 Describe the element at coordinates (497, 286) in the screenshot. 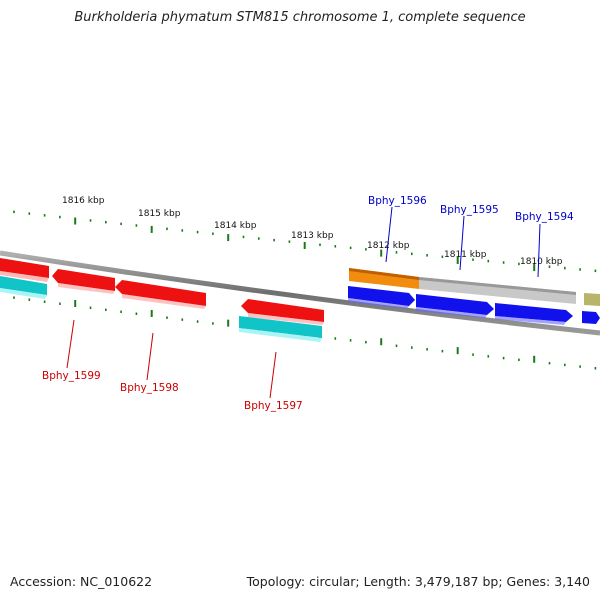

I see `gene-gray-top` at that location.